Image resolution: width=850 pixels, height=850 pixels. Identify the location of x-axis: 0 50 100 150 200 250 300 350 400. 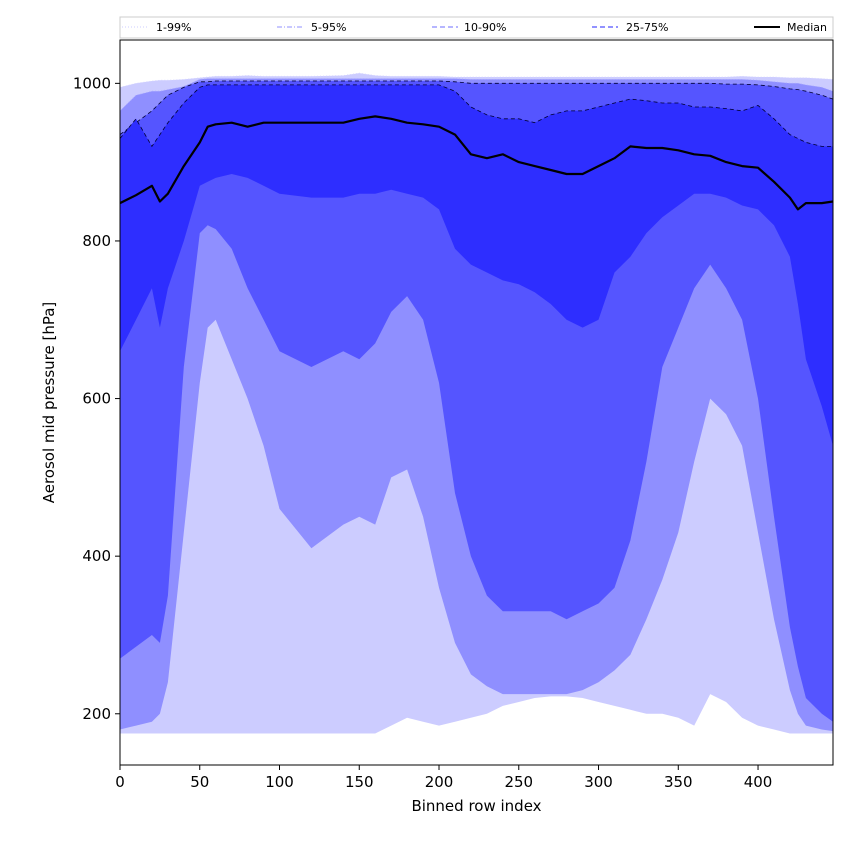
(443, 778).